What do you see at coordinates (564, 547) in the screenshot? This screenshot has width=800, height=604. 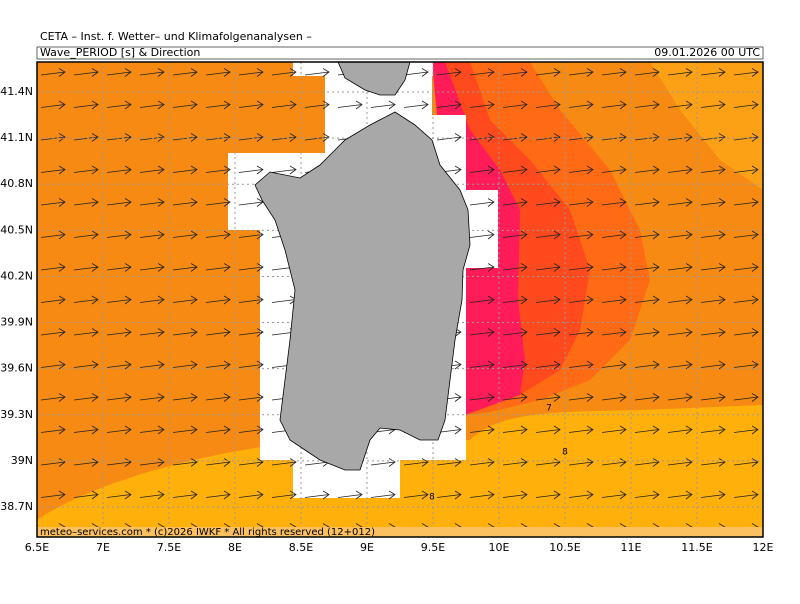 I see `lon-tick-label: 10.5E` at bounding box center [564, 547].